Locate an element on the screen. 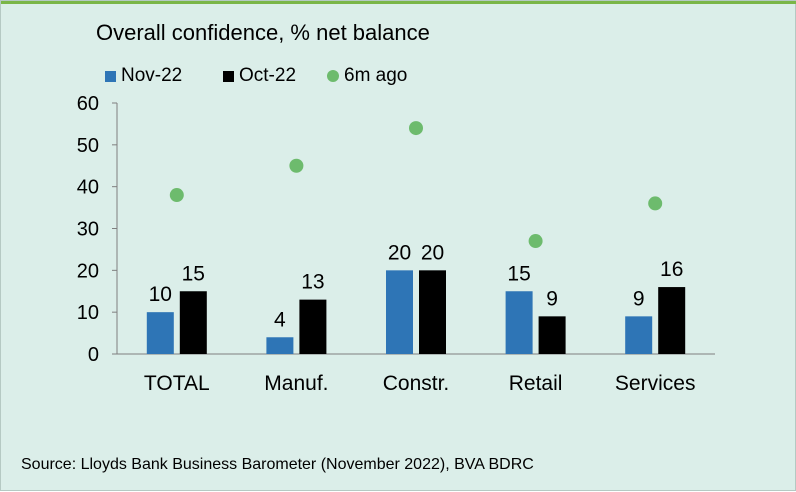 This screenshot has width=796, height=492. point-6m-ago-retail is located at coordinates (535, 241).